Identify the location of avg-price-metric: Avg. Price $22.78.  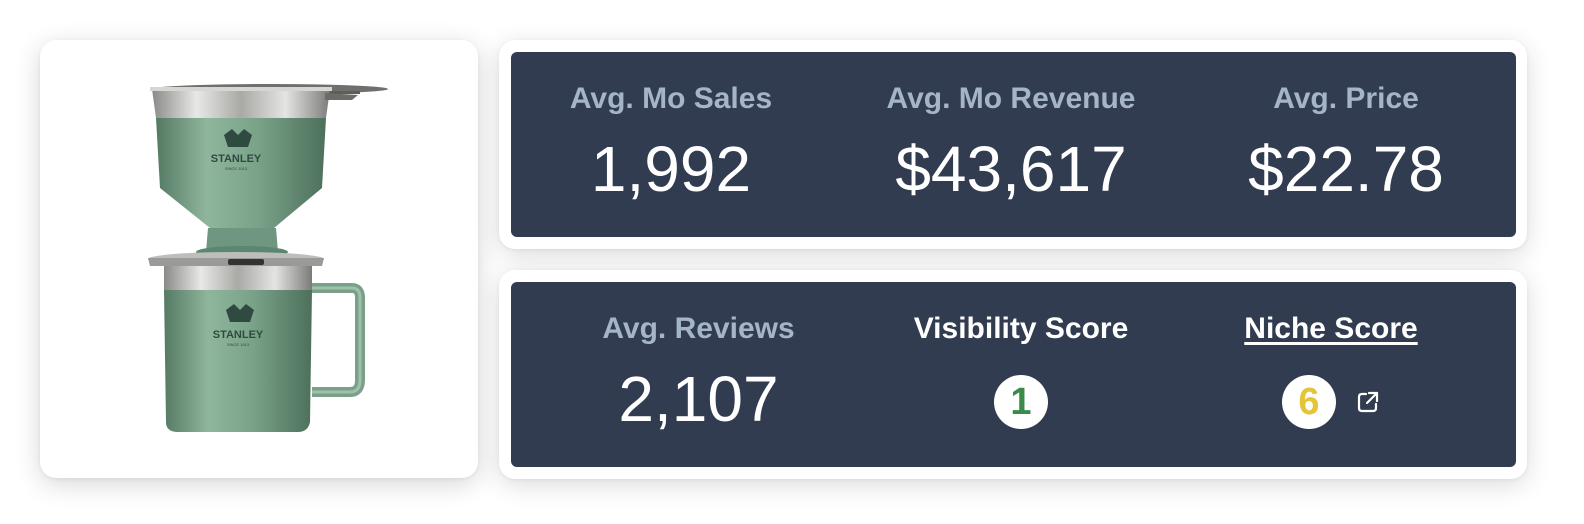
(1346, 144).